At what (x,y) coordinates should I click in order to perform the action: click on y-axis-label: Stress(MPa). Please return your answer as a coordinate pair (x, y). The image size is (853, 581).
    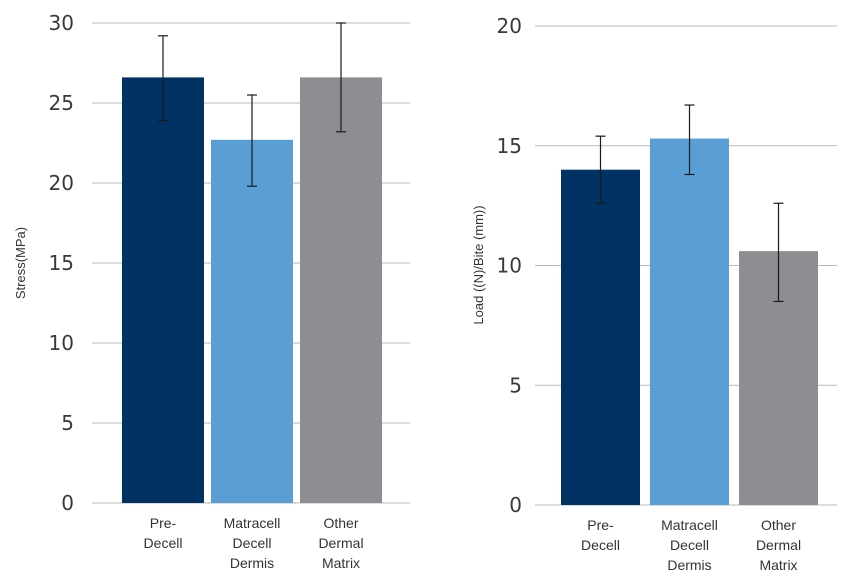
    Looking at the image, I should click on (20, 263).